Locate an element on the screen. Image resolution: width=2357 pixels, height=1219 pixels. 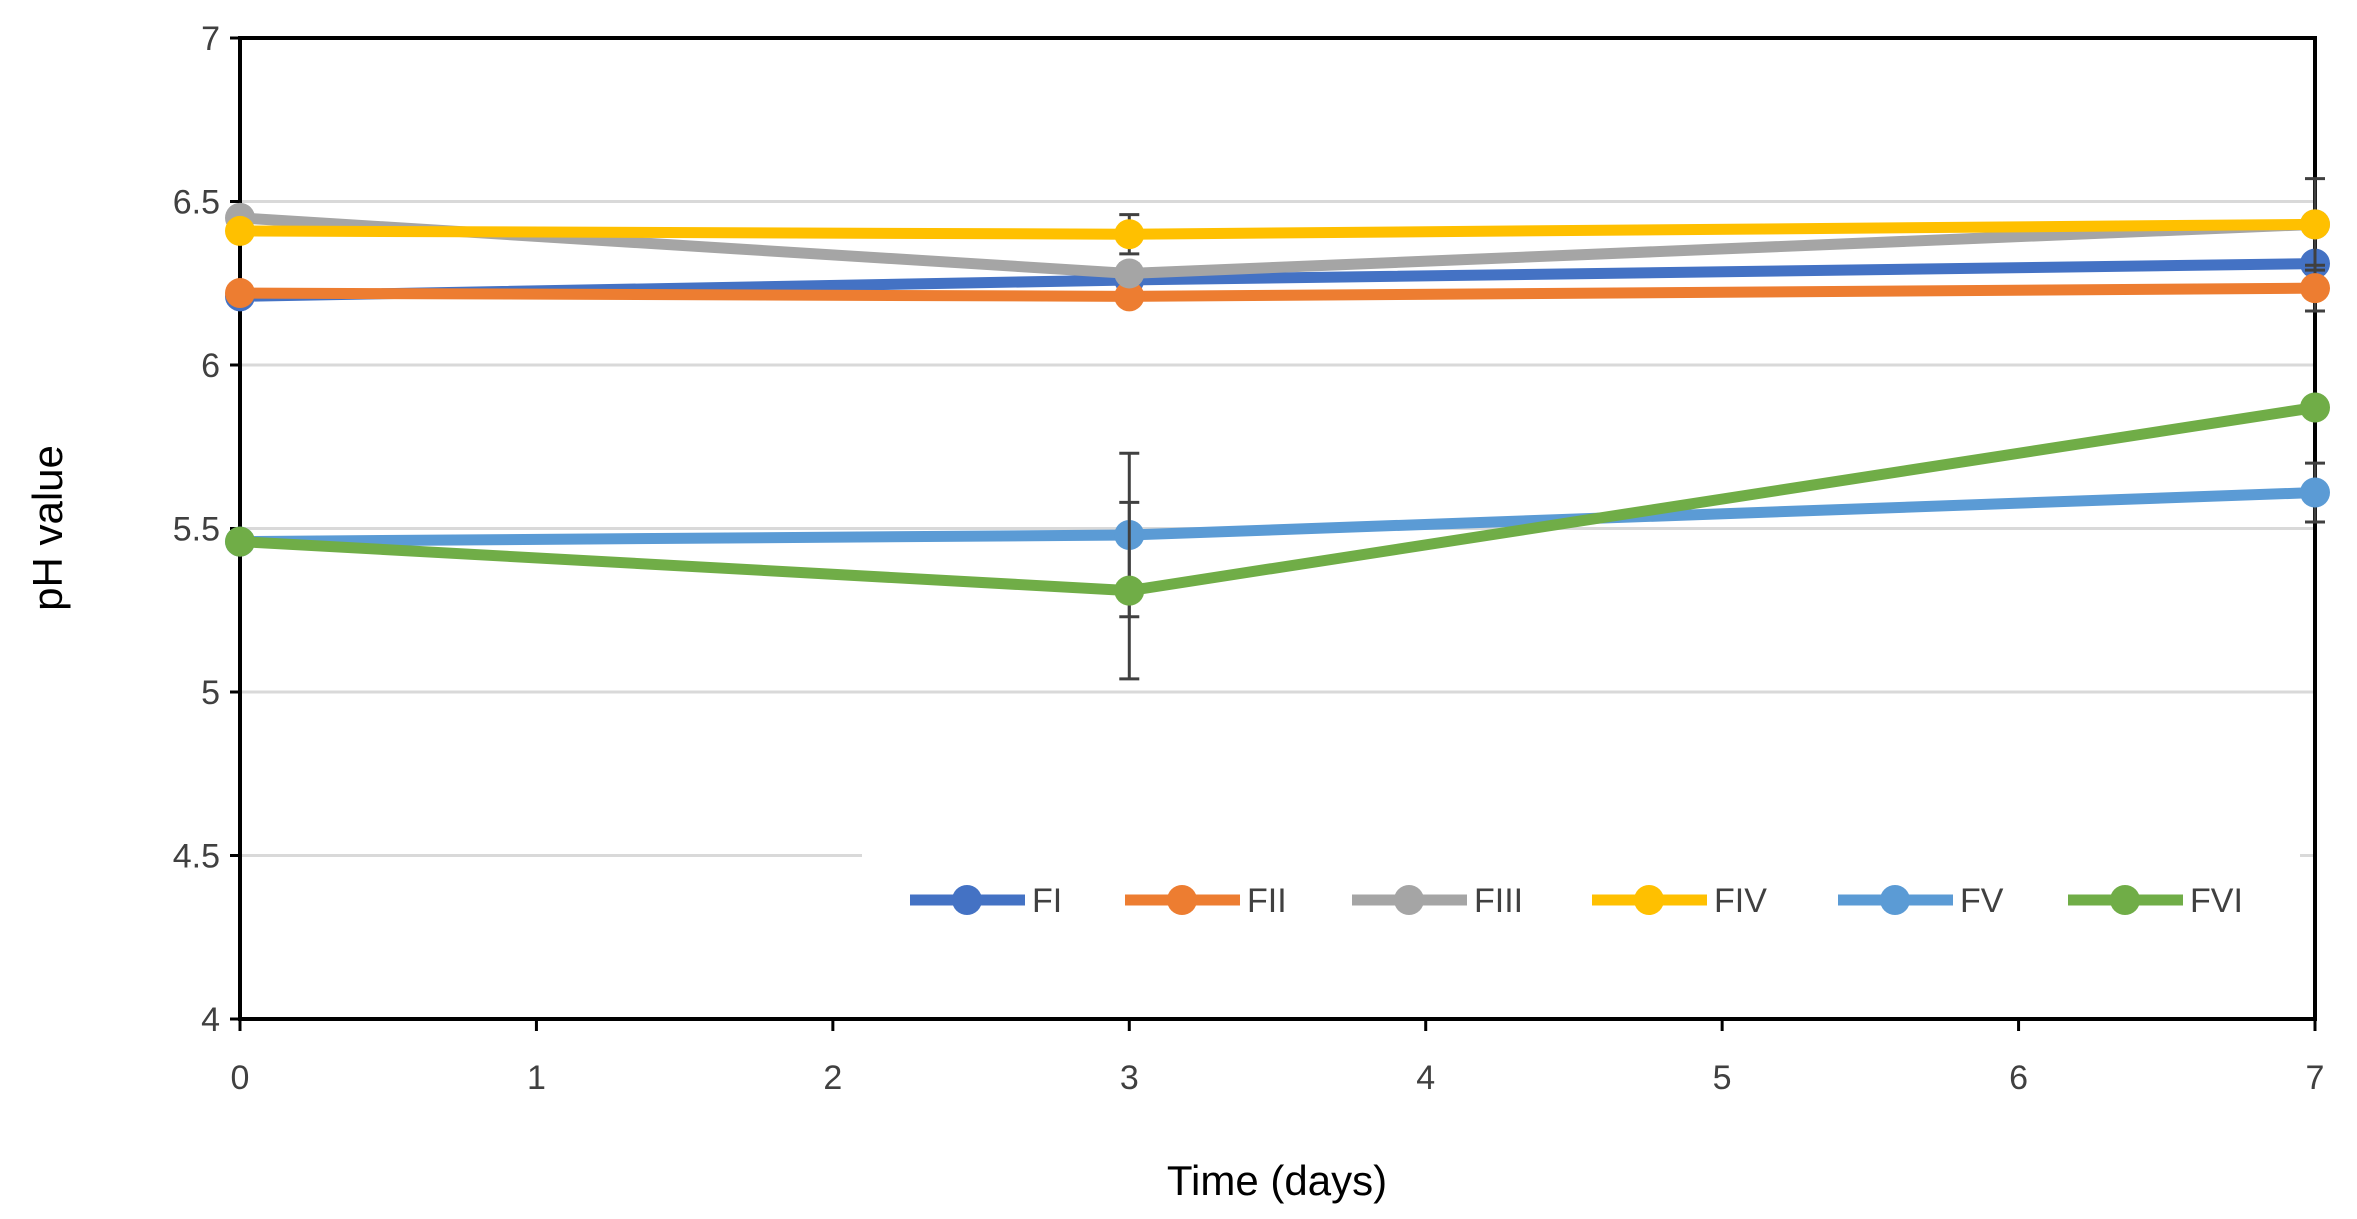
series-FV is located at coordinates (1277, 535).